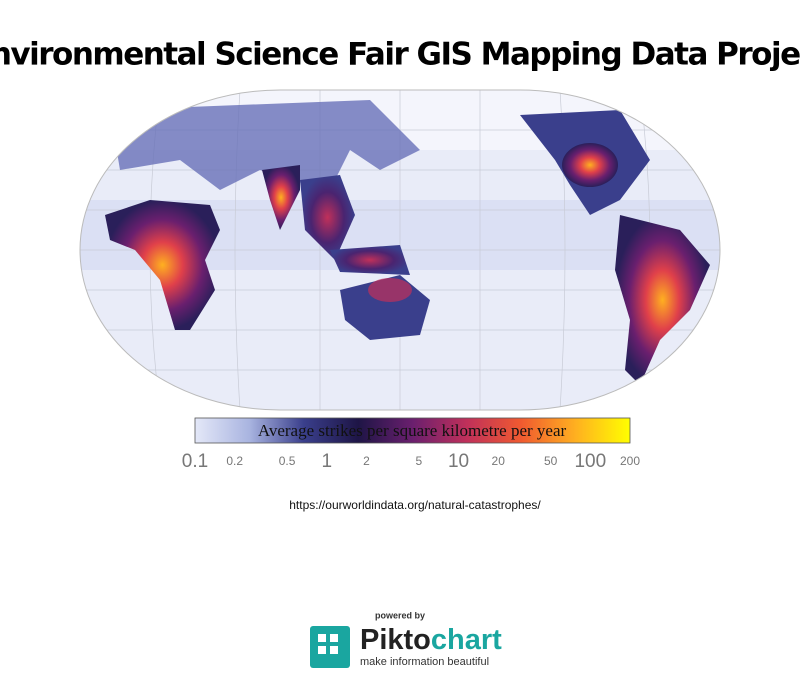  I want to click on brand: Piktochart, so click(431, 640).